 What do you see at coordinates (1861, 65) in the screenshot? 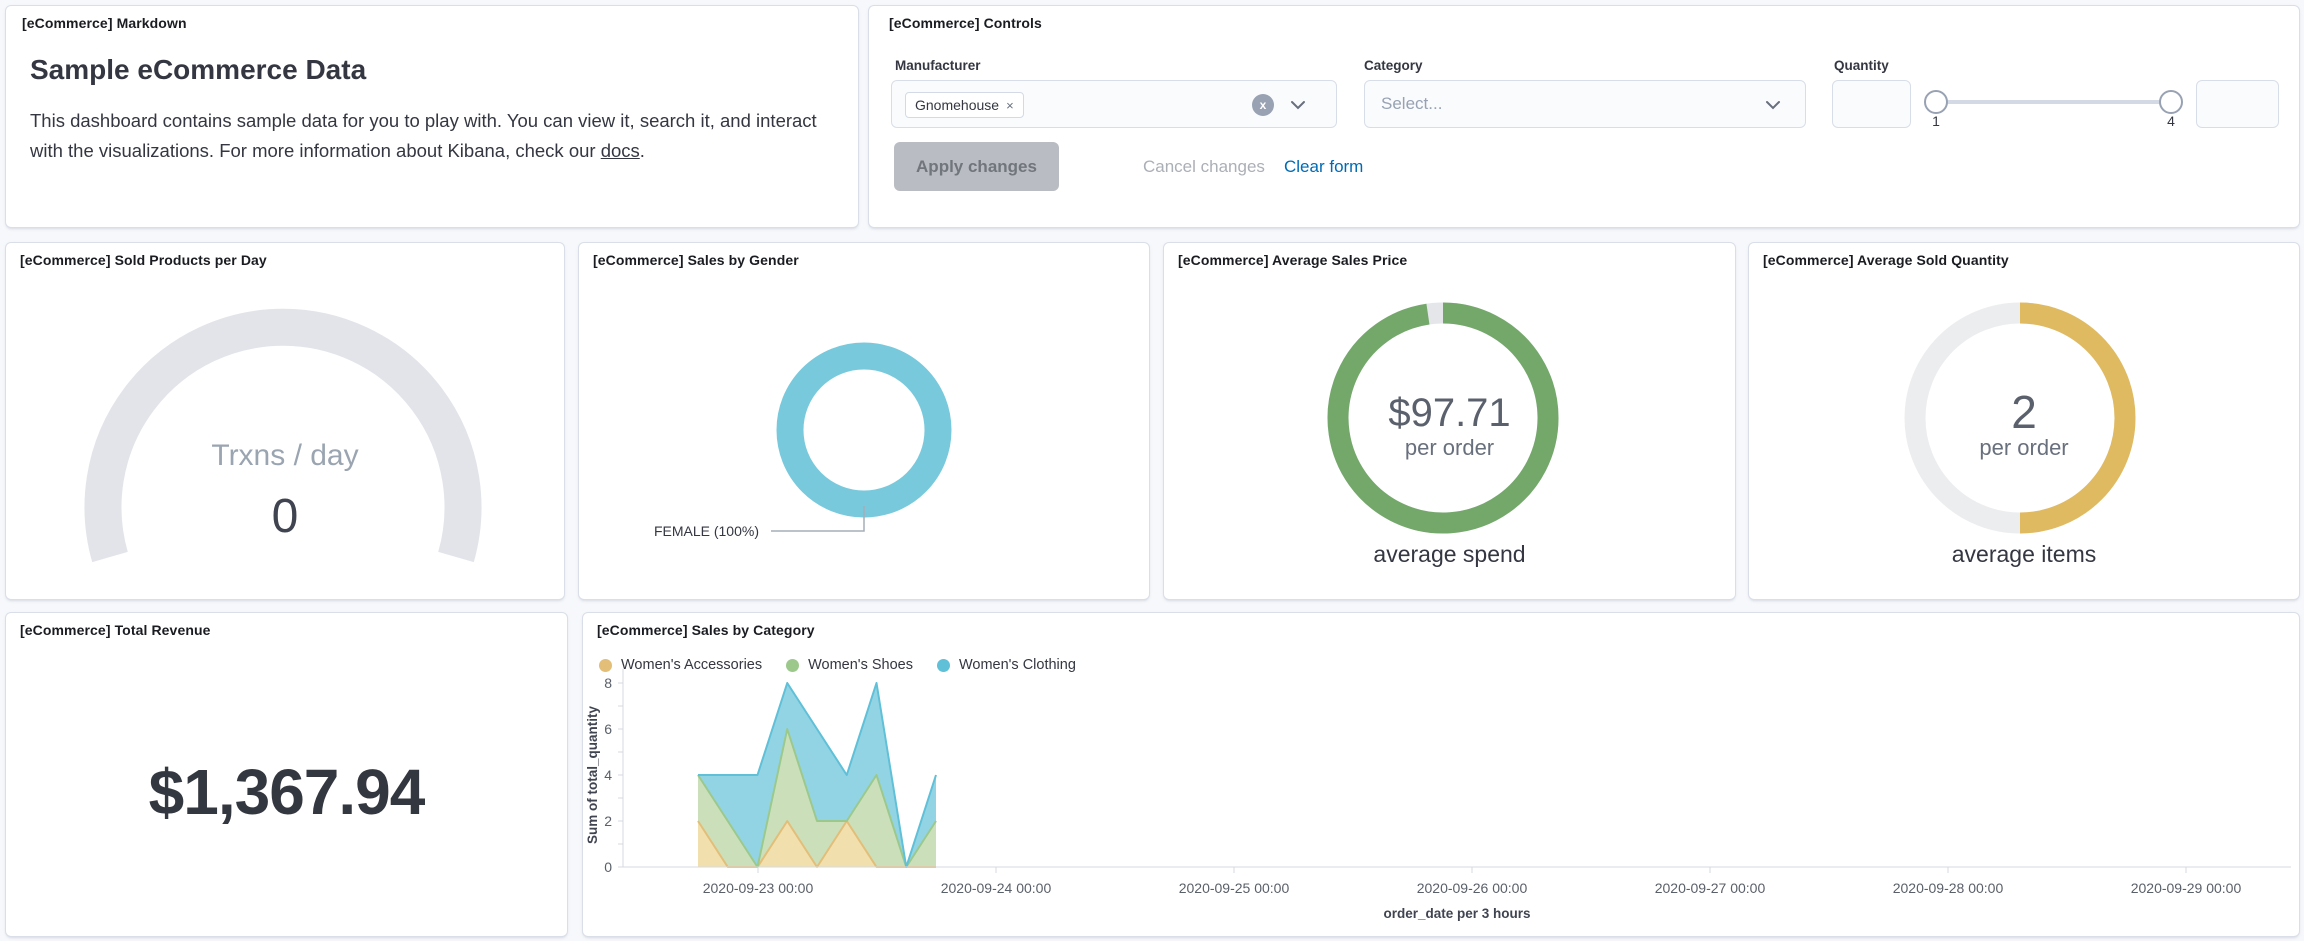
I see `quantity-label: Quantity` at bounding box center [1861, 65].